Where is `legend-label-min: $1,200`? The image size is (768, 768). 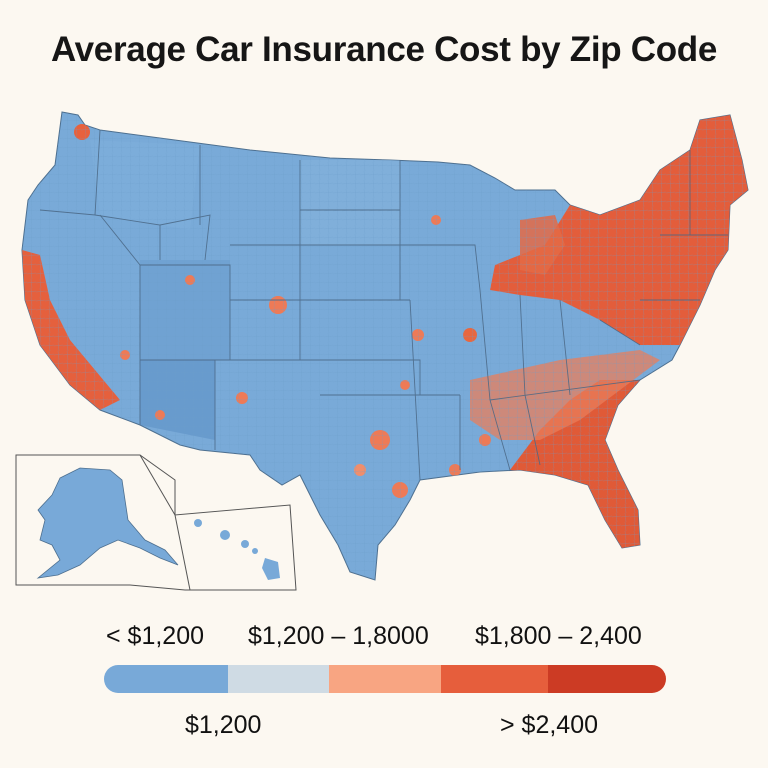
legend-label-min: $1,200 is located at coordinates (223, 725).